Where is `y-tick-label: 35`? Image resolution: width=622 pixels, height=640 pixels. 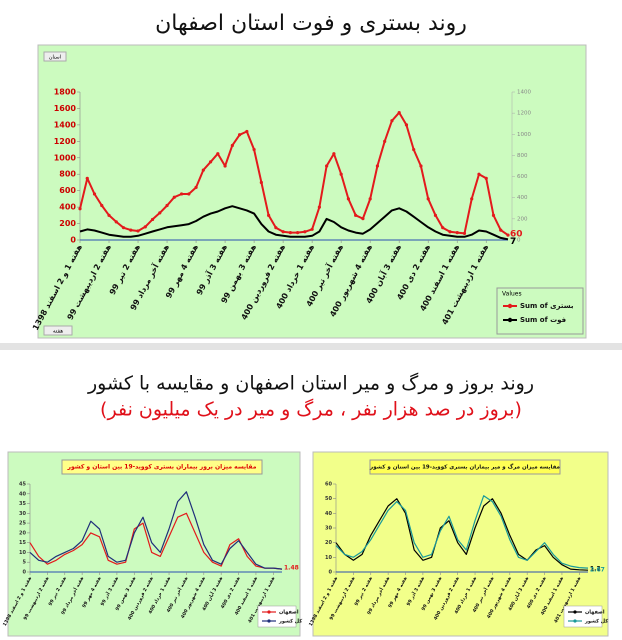 y-tick-label: 35 is located at coordinates (22, 504).